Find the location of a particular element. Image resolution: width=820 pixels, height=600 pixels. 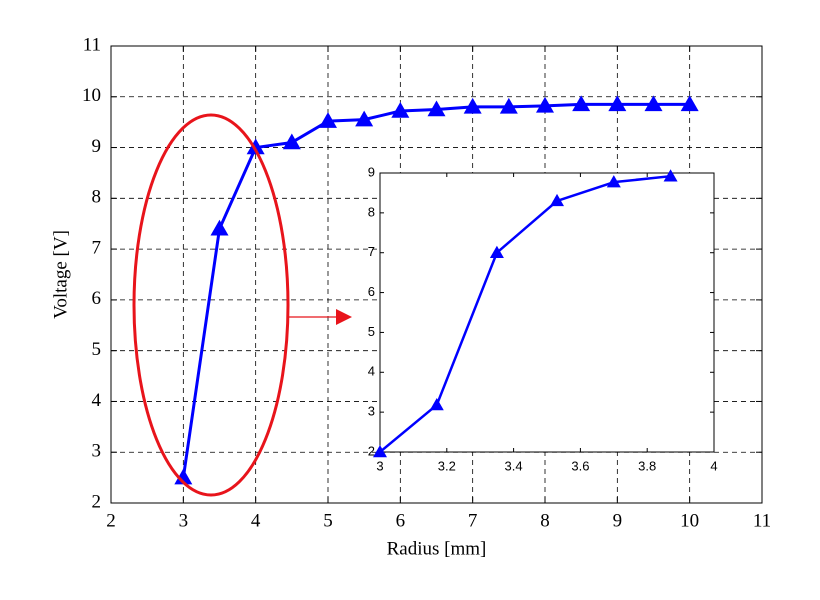

x-tick-label: 5 is located at coordinates (328, 520).